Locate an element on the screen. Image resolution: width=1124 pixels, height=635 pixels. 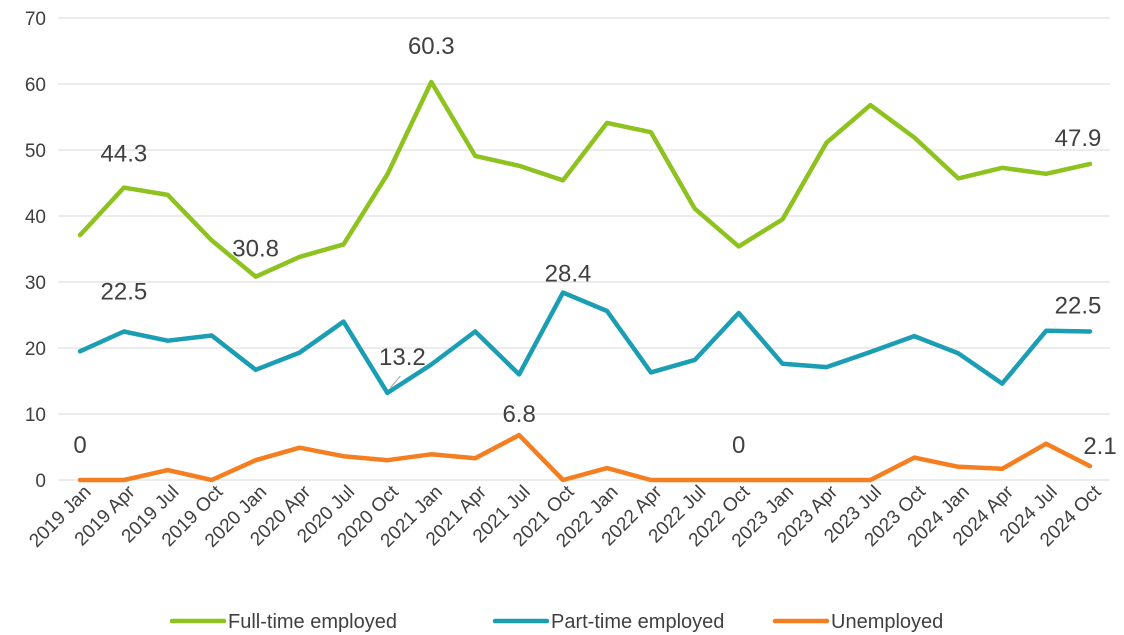
data-label: 60.3 is located at coordinates (431, 46).